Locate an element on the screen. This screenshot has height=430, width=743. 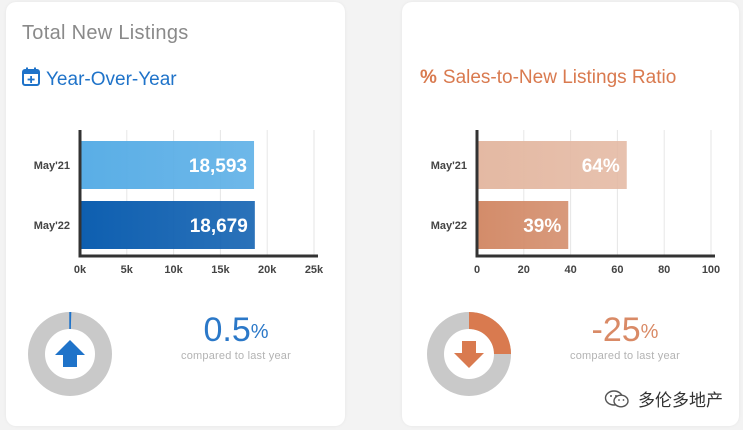
watermark-text: 多伦多地产 is located at coordinates (680, 401).